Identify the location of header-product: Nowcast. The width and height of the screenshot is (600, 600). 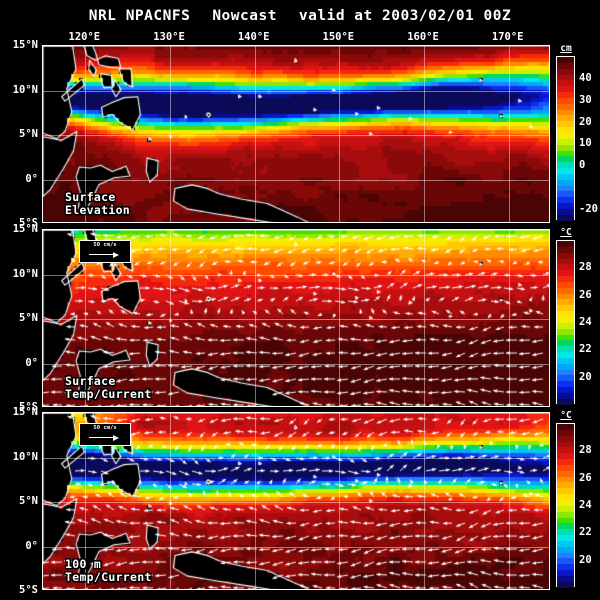
(244, 16).